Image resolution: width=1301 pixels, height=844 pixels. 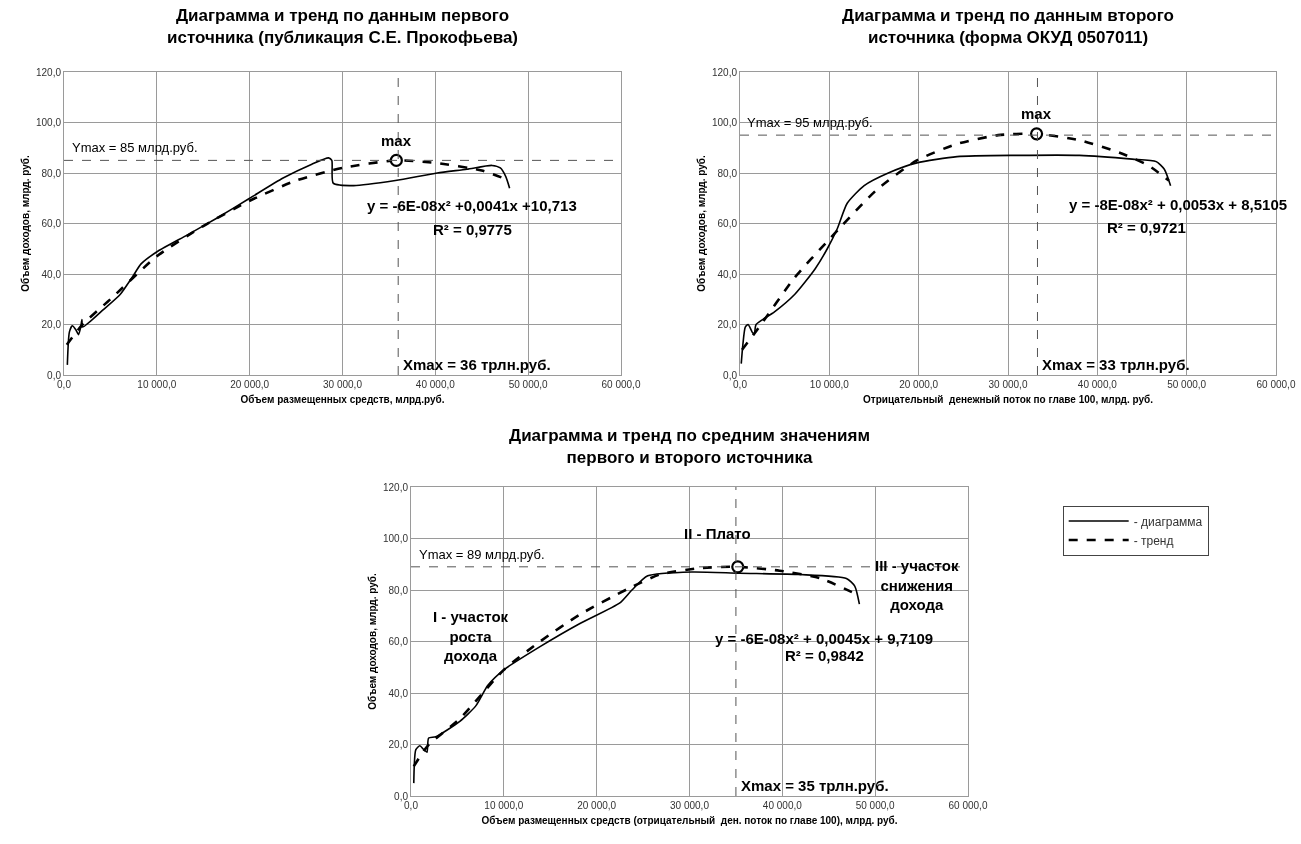 I want to click on legend-label: - тренд, so click(x=1153, y=540).